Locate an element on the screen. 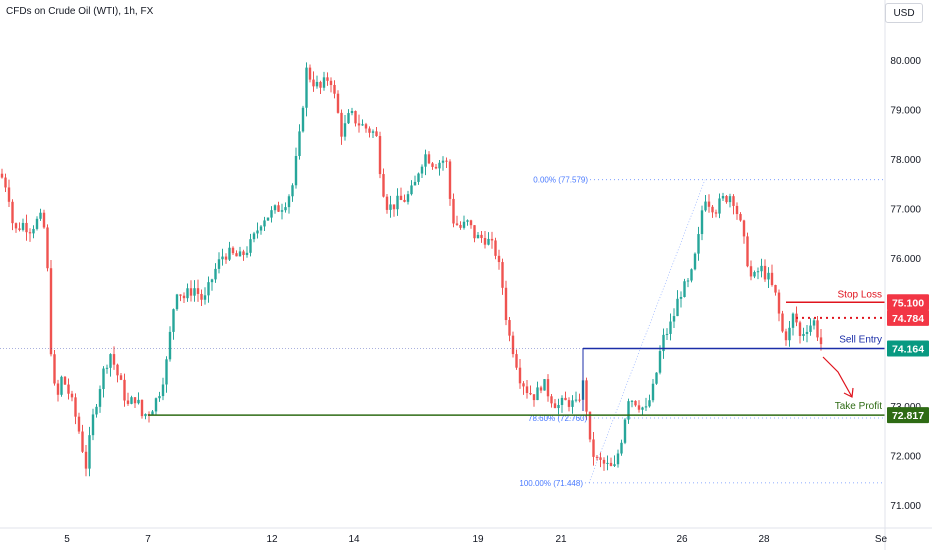 This screenshot has height=550, width=932. y-tick-label: 71.000 is located at coordinates (905, 506).